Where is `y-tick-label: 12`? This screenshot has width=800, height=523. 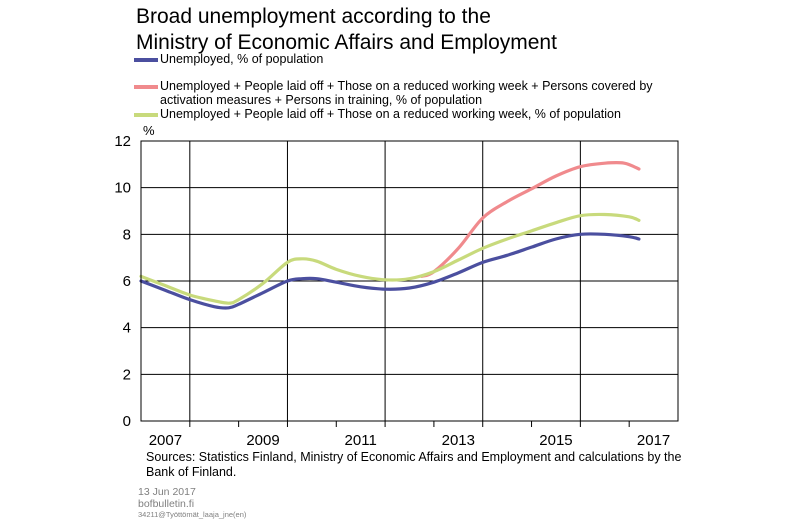 y-tick-label: 12 is located at coordinates (122, 141).